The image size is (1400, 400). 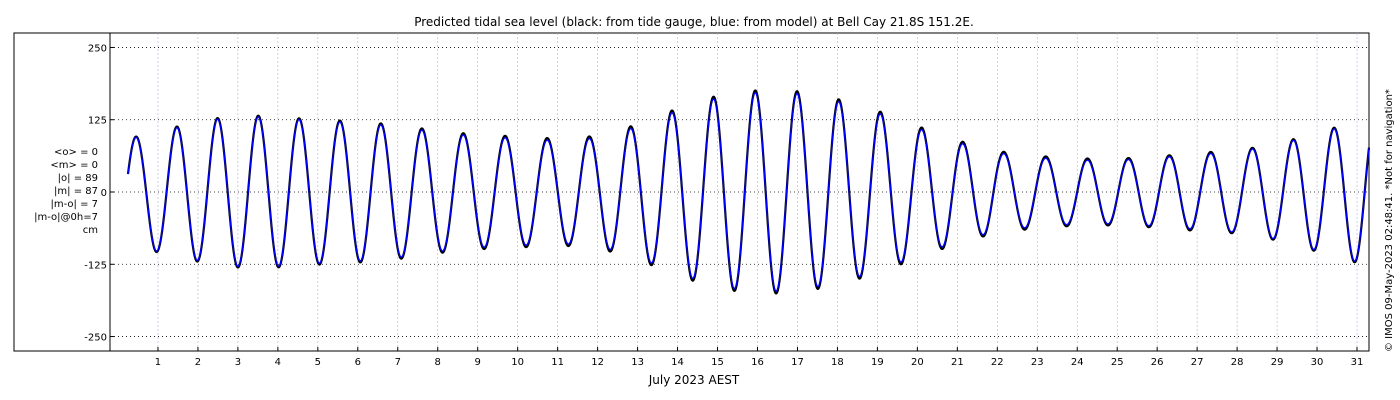 I want to click on x-tick-label: 21, so click(x=957, y=362).